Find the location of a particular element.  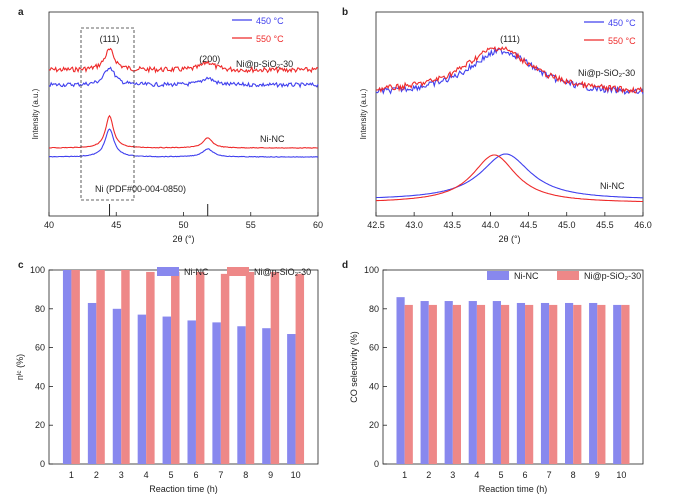

panel-a-xtick-label-40: 40 is located at coordinates (49, 225).